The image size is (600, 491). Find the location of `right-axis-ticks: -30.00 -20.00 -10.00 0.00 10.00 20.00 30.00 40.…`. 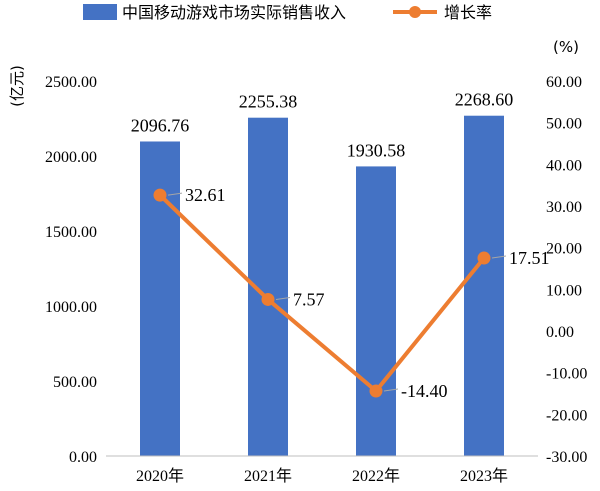

right-axis-ticks: -30.00 -20.00 -10.00 0.00 10.00 20.00 30.00 40.… is located at coordinates (566, 270).